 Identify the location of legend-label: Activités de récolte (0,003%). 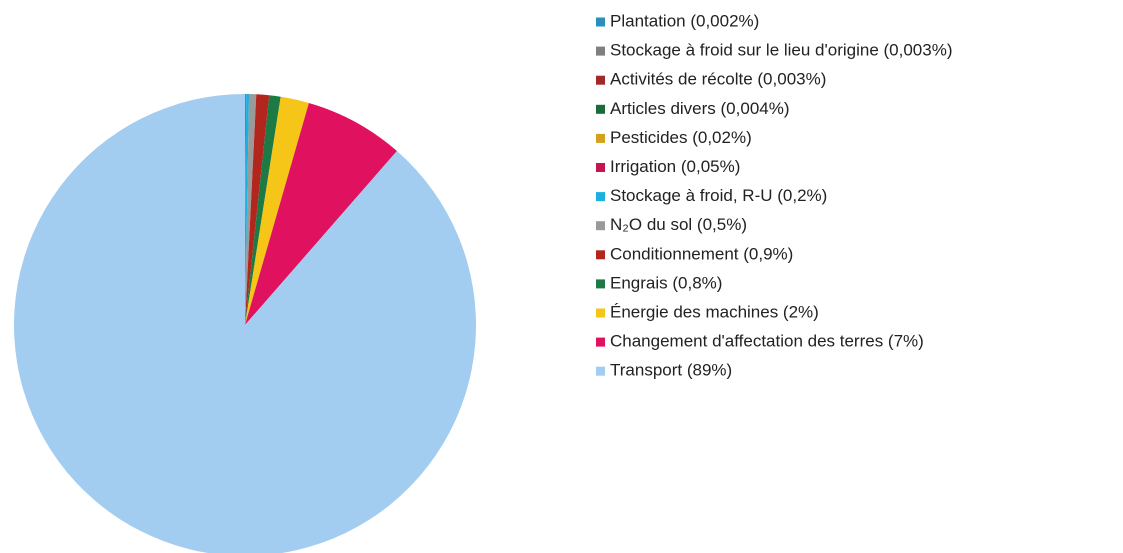
(718, 79).